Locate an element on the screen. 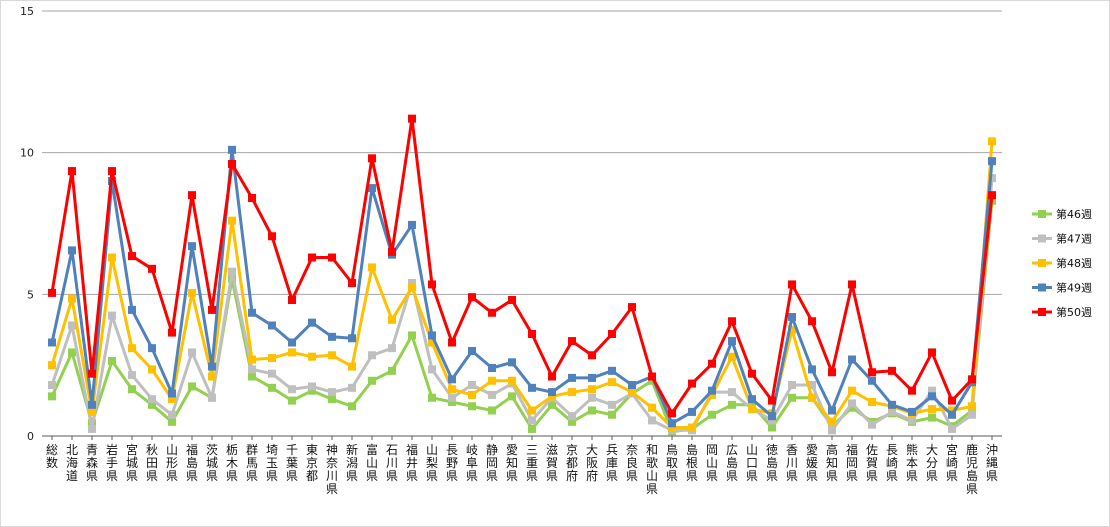 Image resolution: width=1110 pixels, height=527 pixels. x-tick-label: 島根県 is located at coordinates (692, 462).